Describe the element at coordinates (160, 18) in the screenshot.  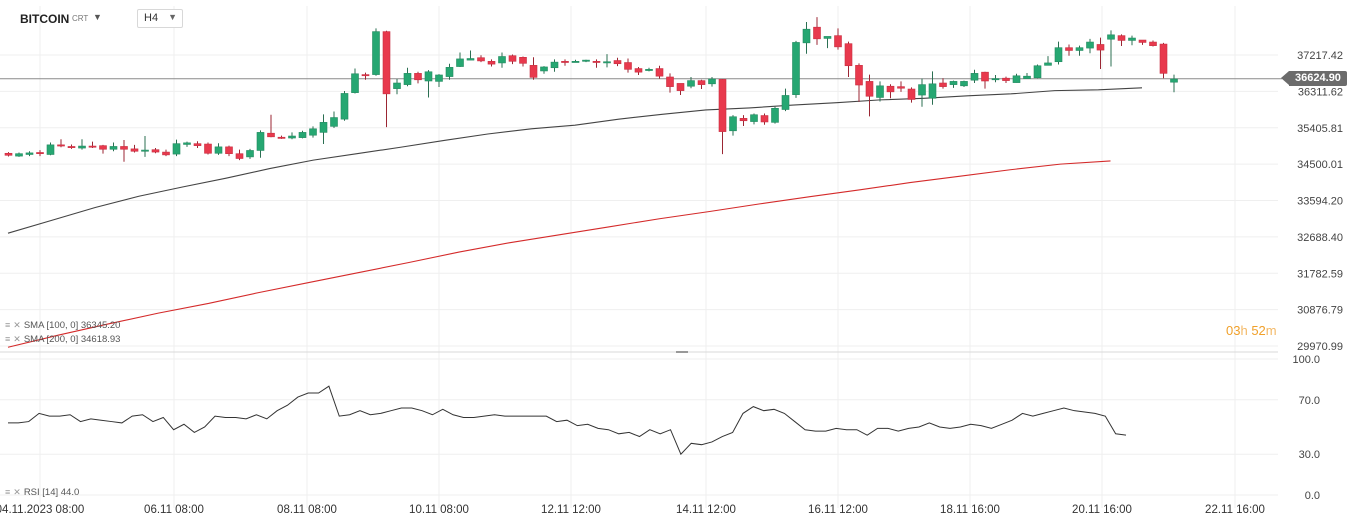
I see `timeframe-select: H4 ▼` at that location.